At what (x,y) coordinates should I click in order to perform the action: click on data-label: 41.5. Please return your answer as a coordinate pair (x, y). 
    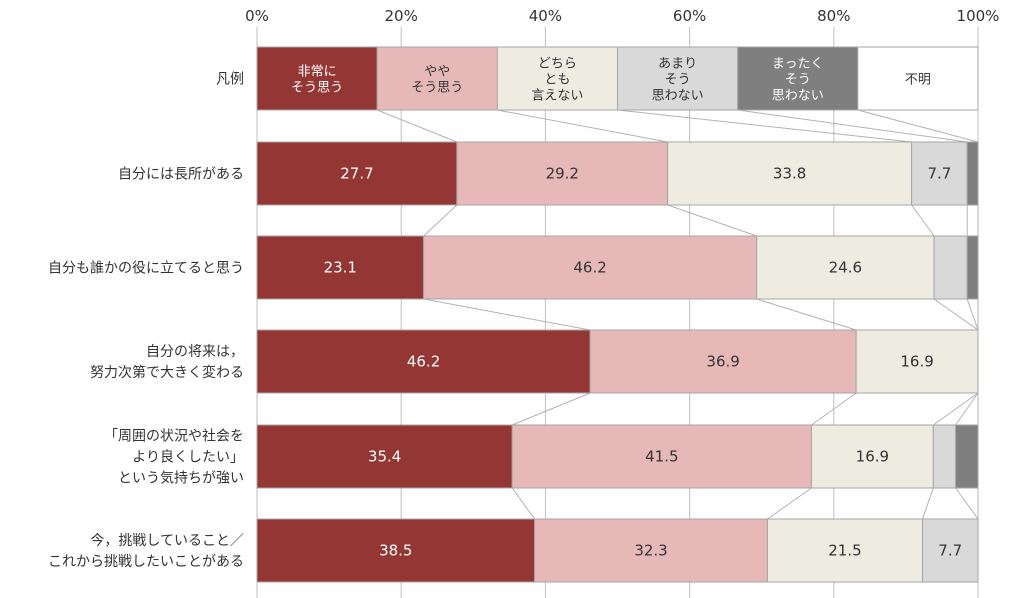
    Looking at the image, I should click on (661, 457).